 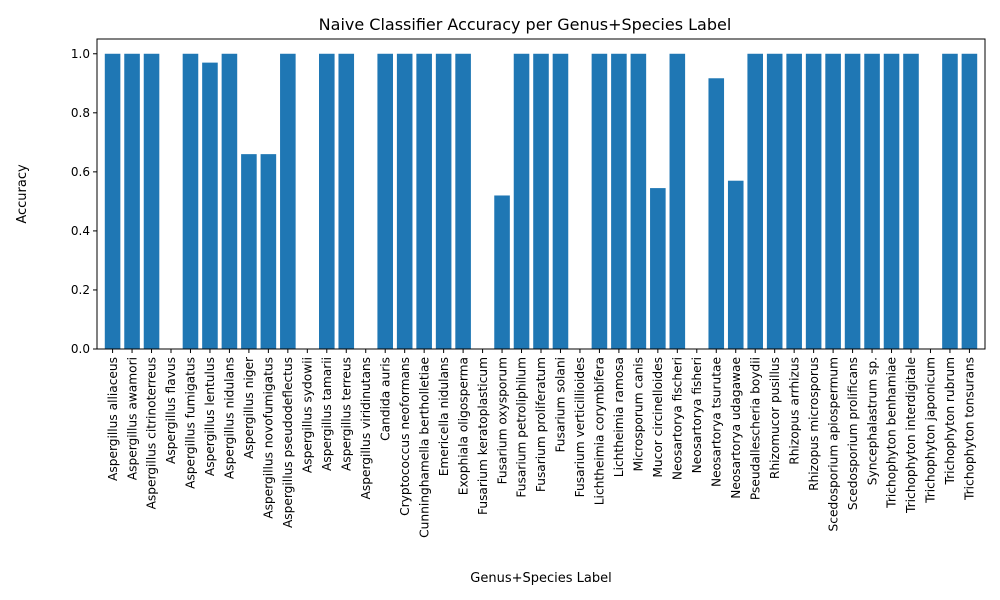 I want to click on x-tick-label: Mucor circinelloides, so click(x=658, y=417).